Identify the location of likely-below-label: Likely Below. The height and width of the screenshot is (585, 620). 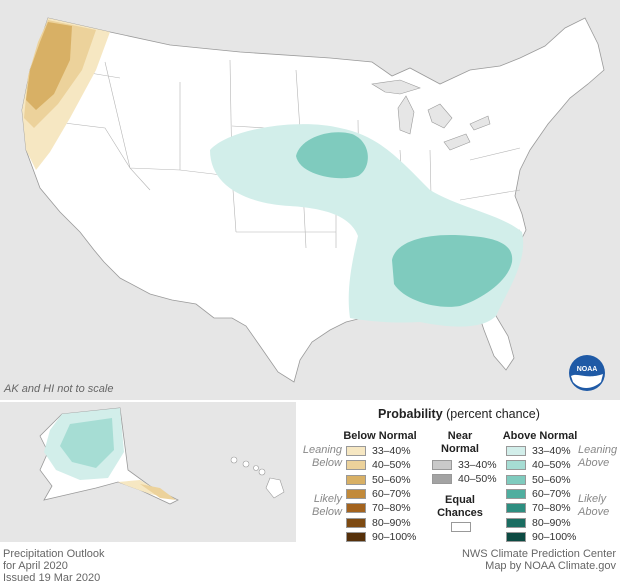
(327, 505).